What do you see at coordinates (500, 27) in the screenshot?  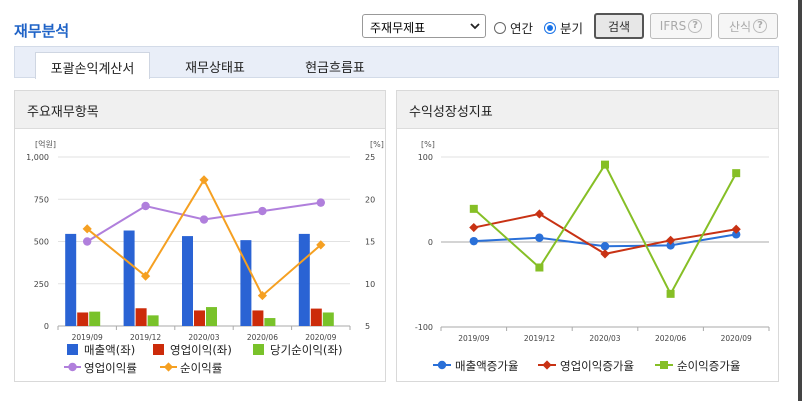 I see `radio-annual-dot` at bounding box center [500, 27].